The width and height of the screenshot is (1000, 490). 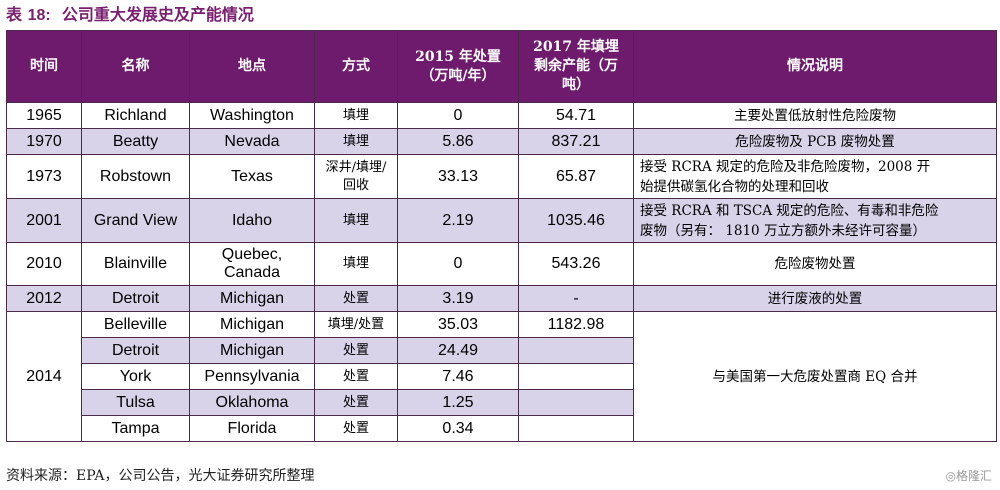 I want to click on table-row: Tampa Florida 处置 0.34, so click(x=502, y=428).